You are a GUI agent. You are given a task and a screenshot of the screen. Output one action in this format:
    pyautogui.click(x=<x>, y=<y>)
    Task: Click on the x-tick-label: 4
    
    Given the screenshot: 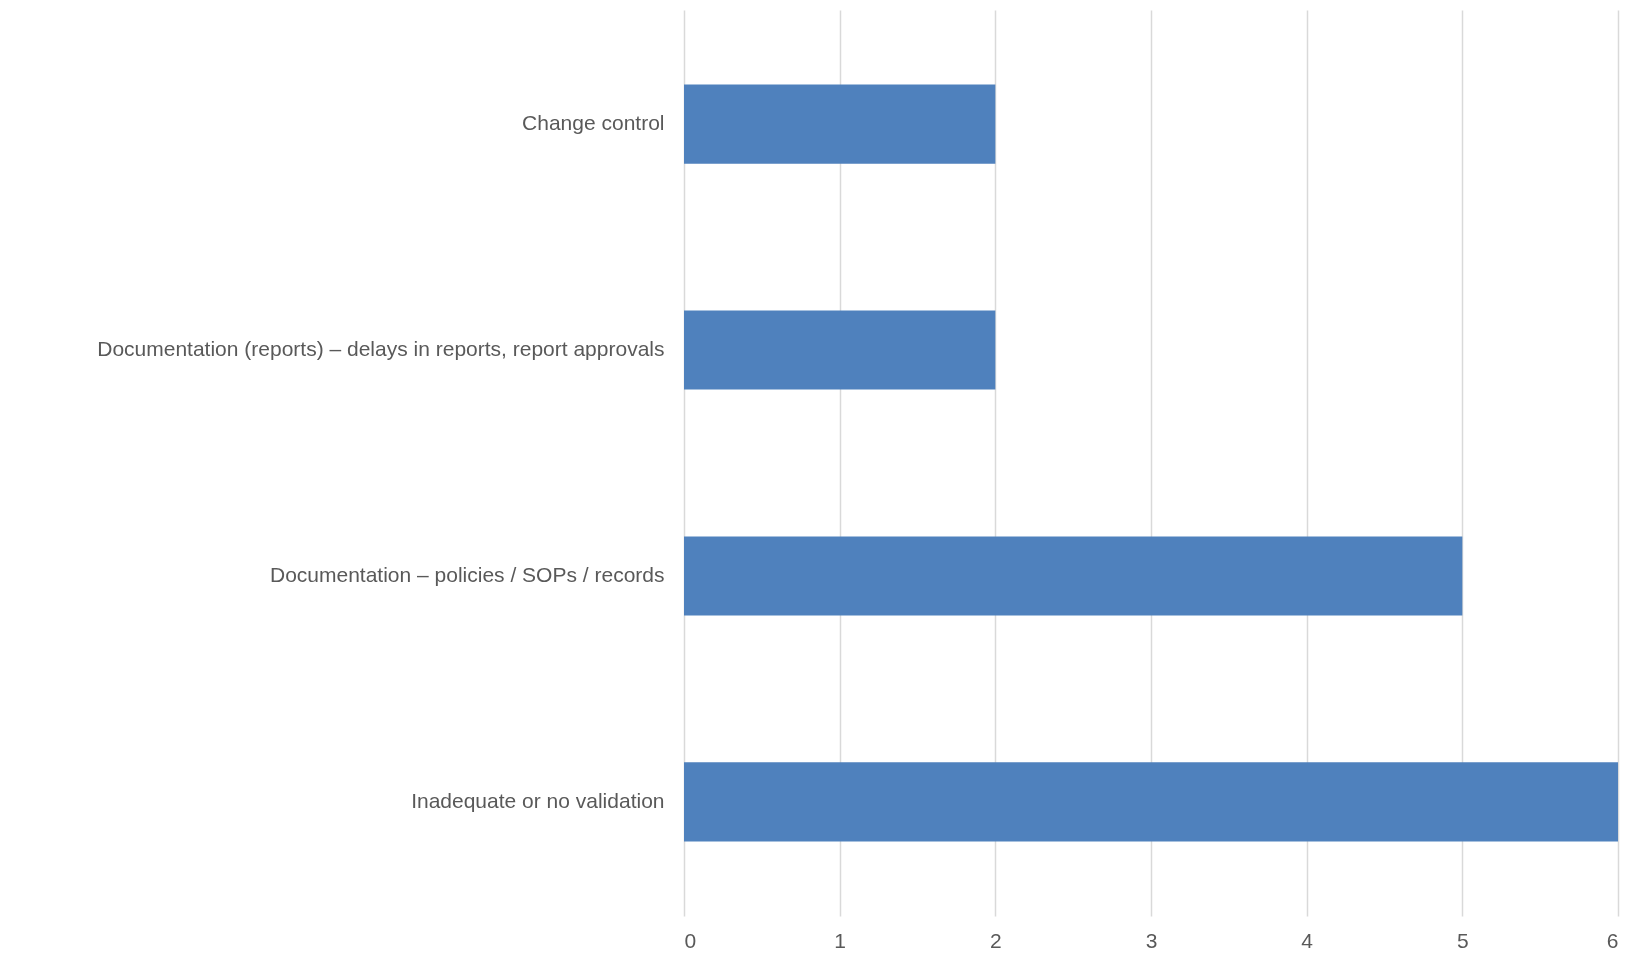 What is the action you would take?
    pyautogui.click(x=1307, y=940)
    